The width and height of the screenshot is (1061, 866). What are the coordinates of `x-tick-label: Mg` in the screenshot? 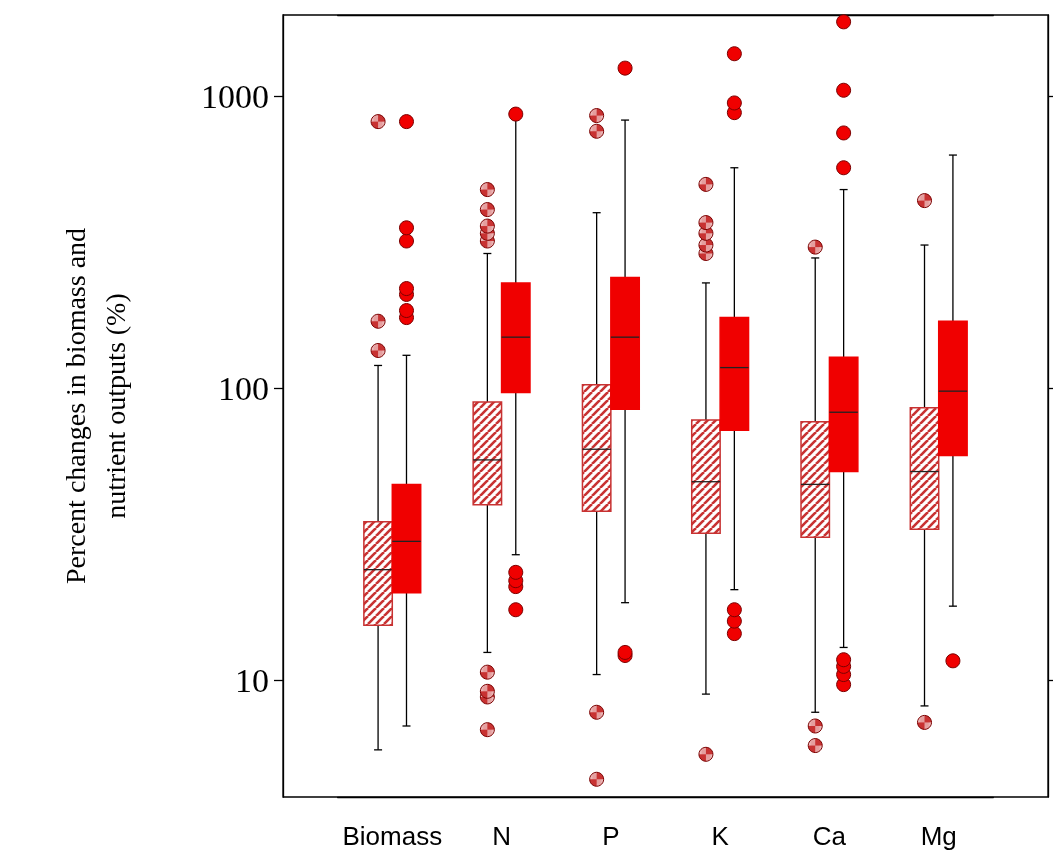 It's located at (938, 836).